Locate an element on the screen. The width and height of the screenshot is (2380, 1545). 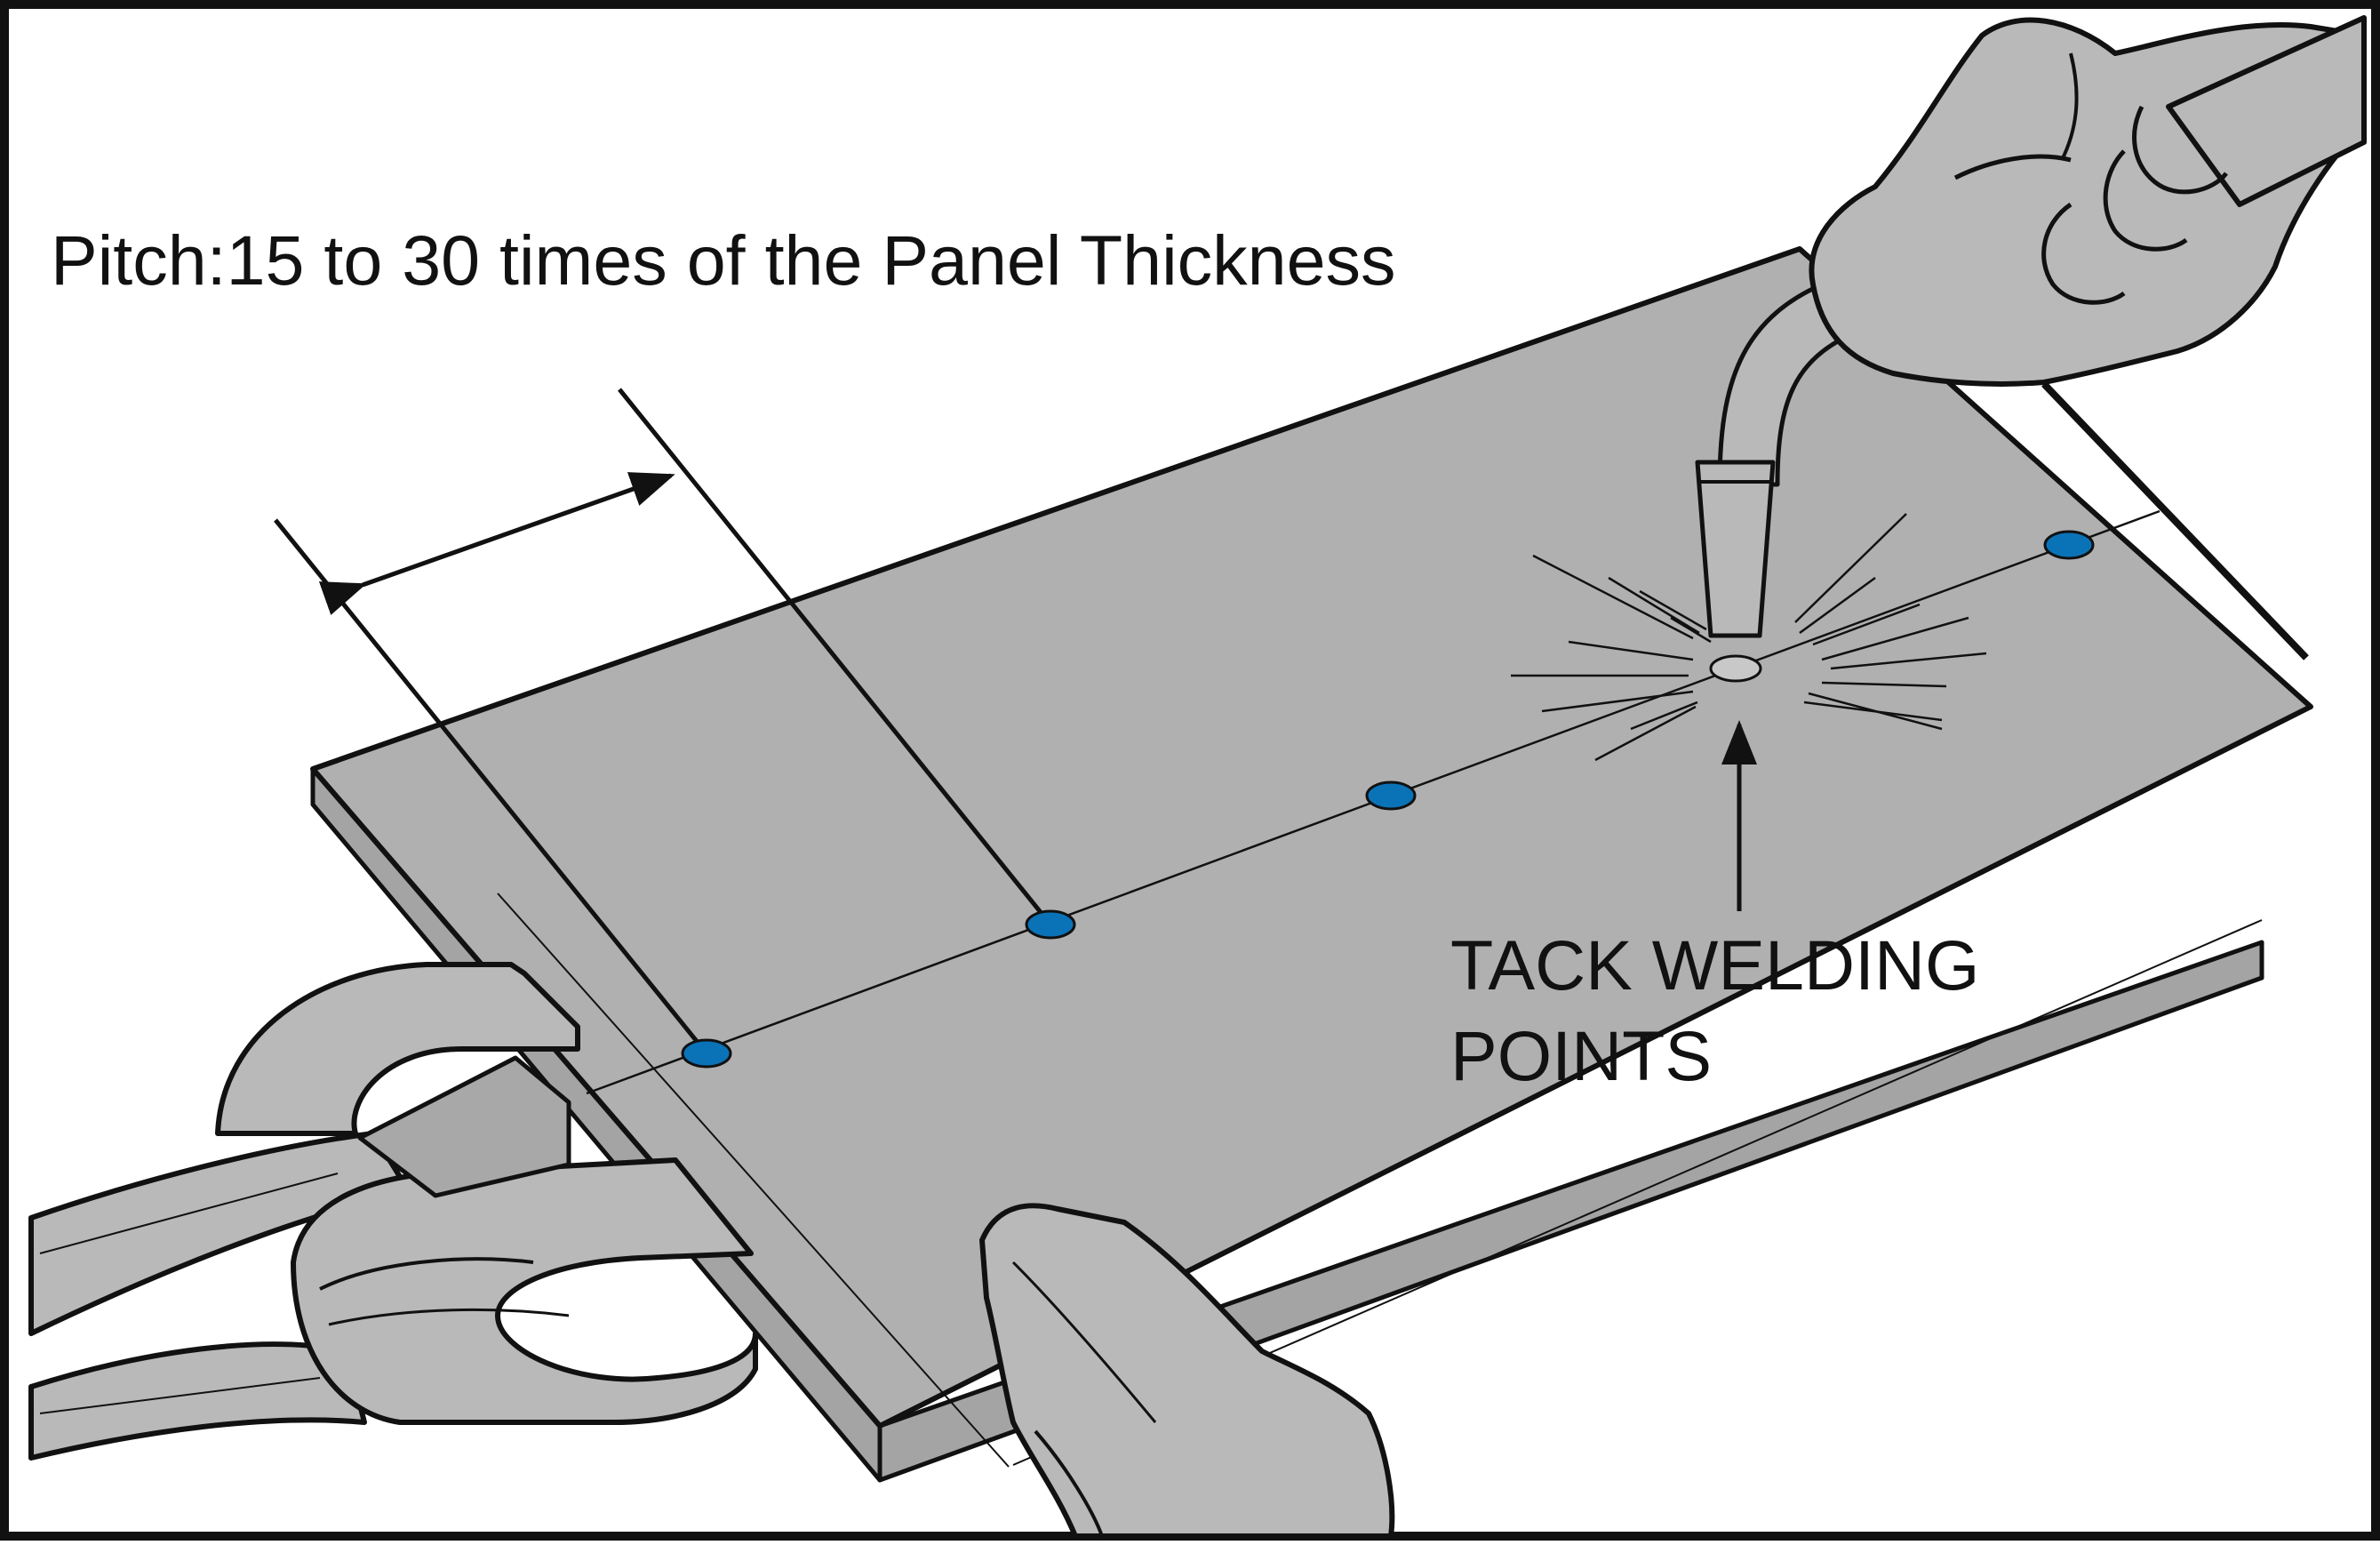
welding-torch-icon is located at coordinates (1775, 460).